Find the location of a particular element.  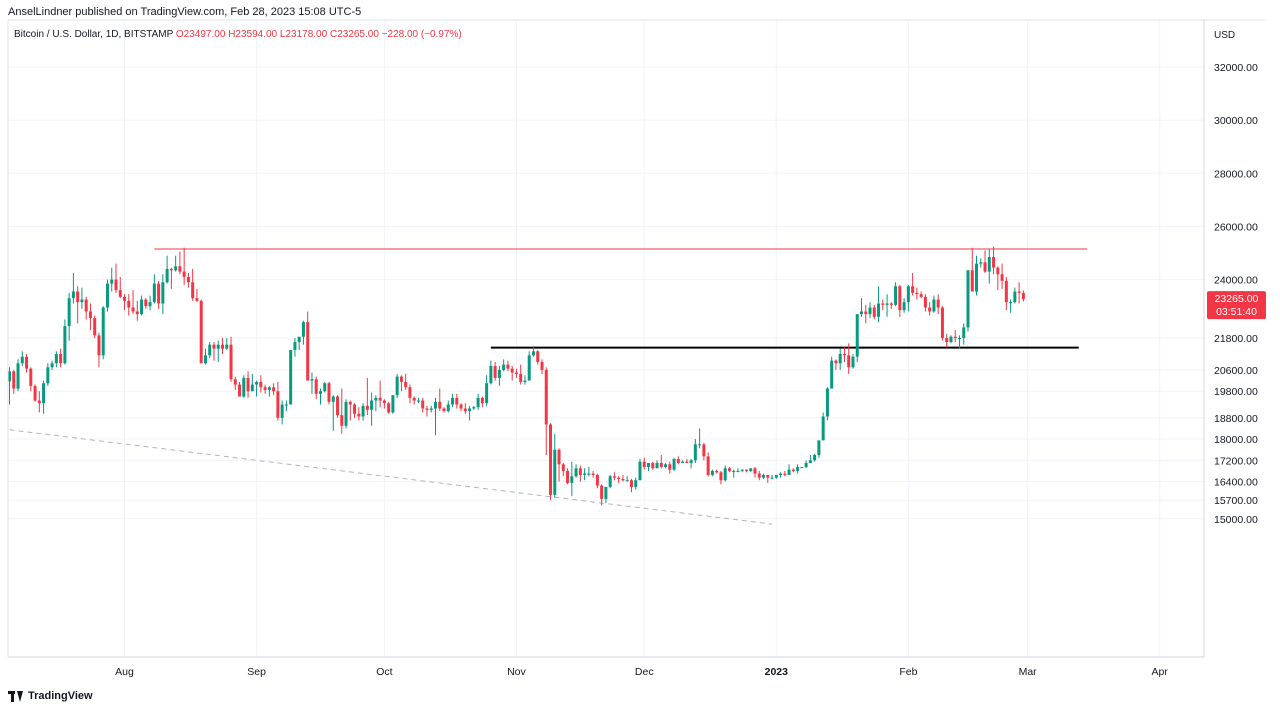

ohlc-high: H23594.00 is located at coordinates (253, 34).